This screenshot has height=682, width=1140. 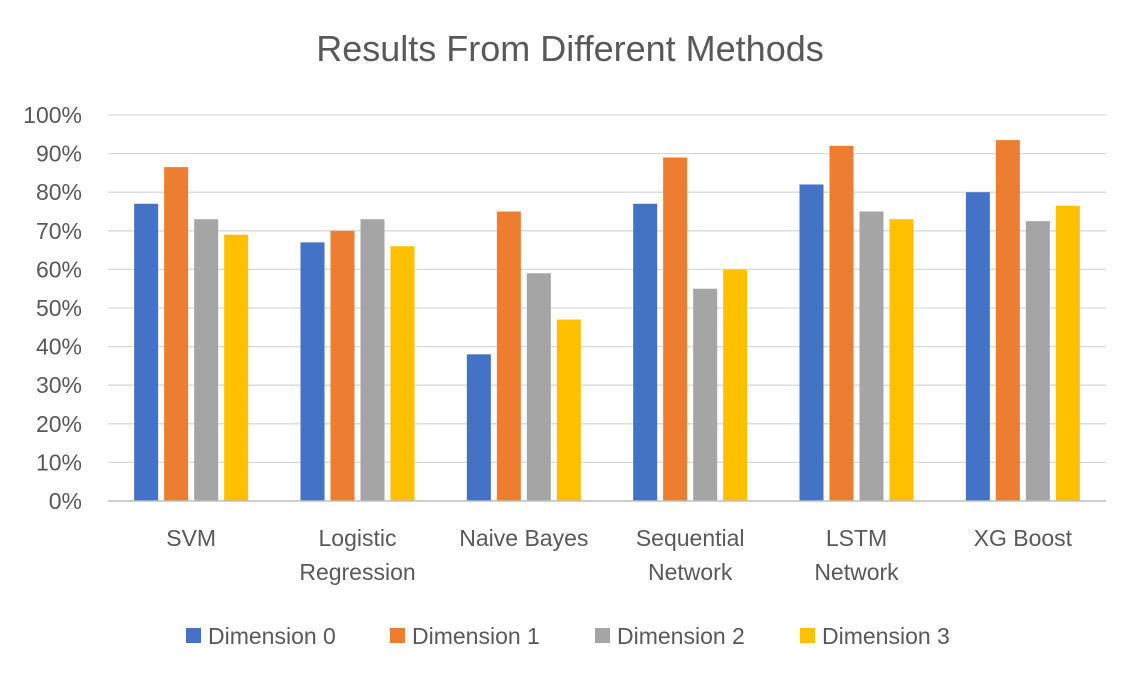 What do you see at coordinates (65, 501) in the screenshot?
I see `y-tick-label: 0%` at bounding box center [65, 501].